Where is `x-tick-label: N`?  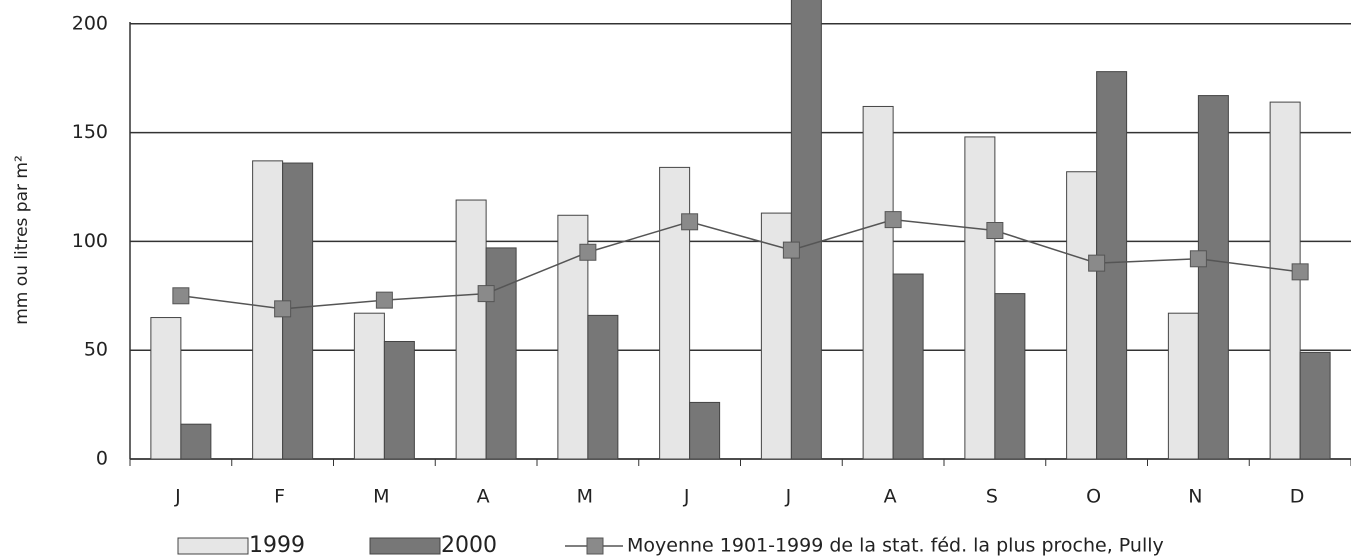
x-tick-label: N is located at coordinates (1195, 497).